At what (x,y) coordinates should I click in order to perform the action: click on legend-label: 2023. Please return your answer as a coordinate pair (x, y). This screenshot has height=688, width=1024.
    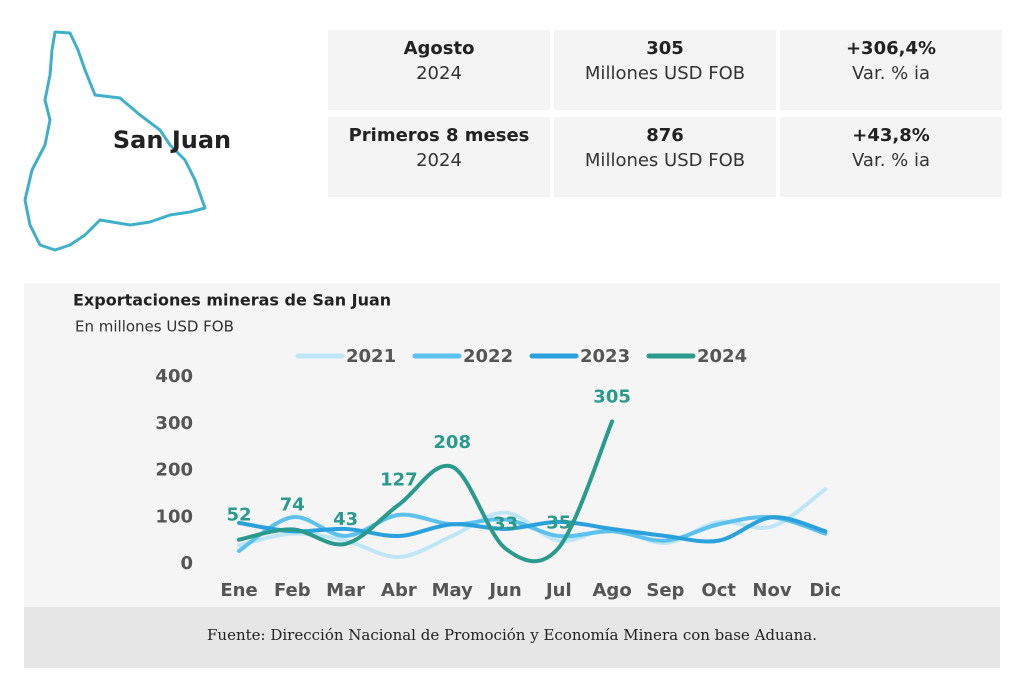
    Looking at the image, I should click on (605, 356).